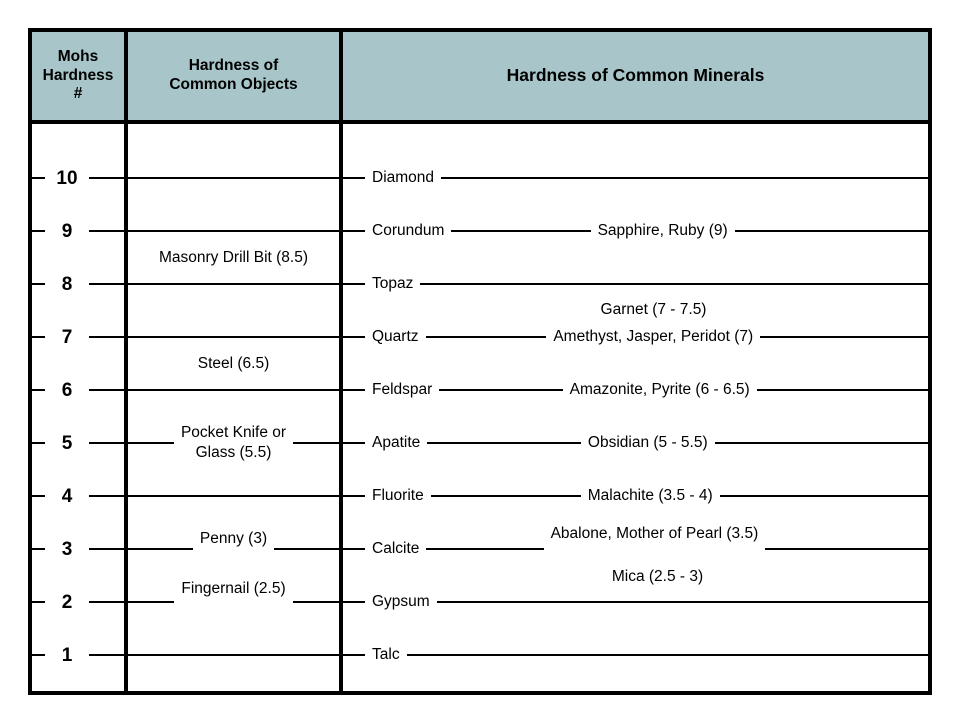  Describe the element at coordinates (393, 283) in the screenshot. I see `mineral-name: Topaz` at that location.